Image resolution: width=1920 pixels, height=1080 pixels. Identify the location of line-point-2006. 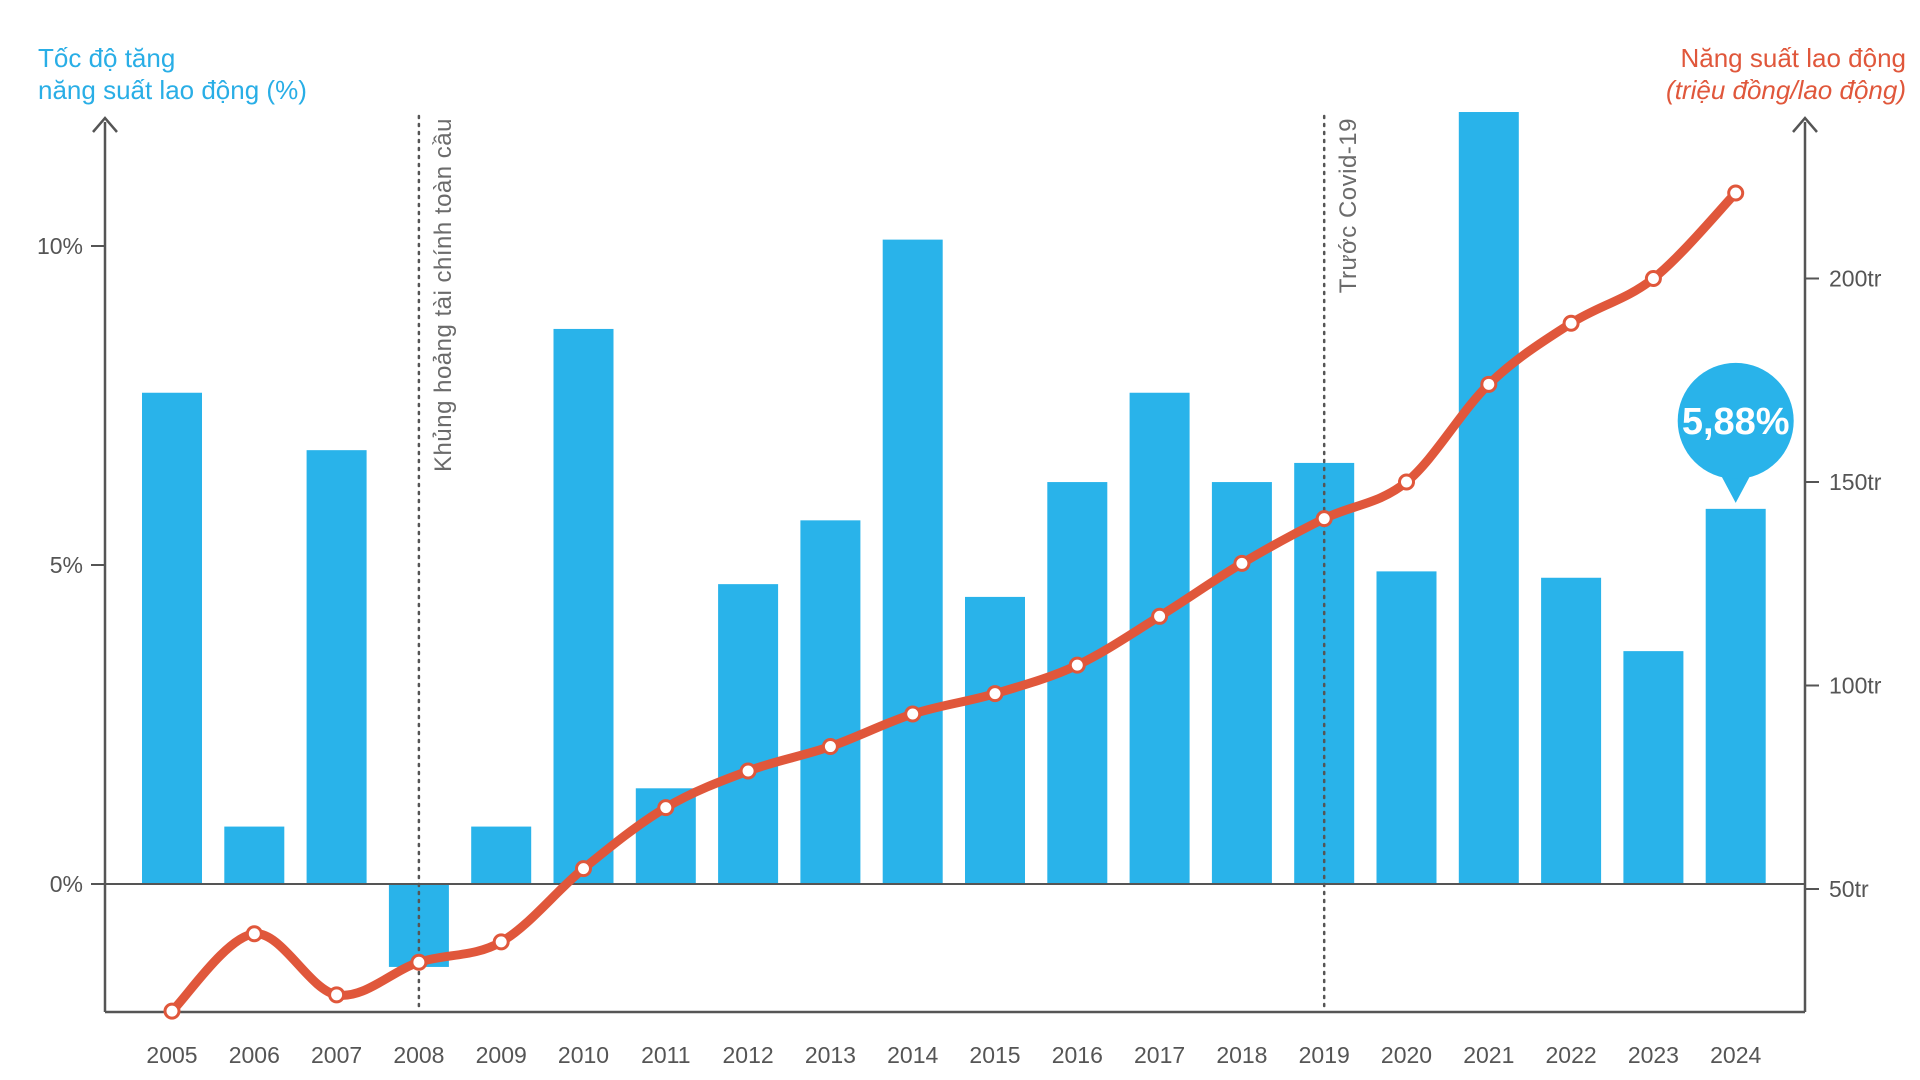
(254, 934).